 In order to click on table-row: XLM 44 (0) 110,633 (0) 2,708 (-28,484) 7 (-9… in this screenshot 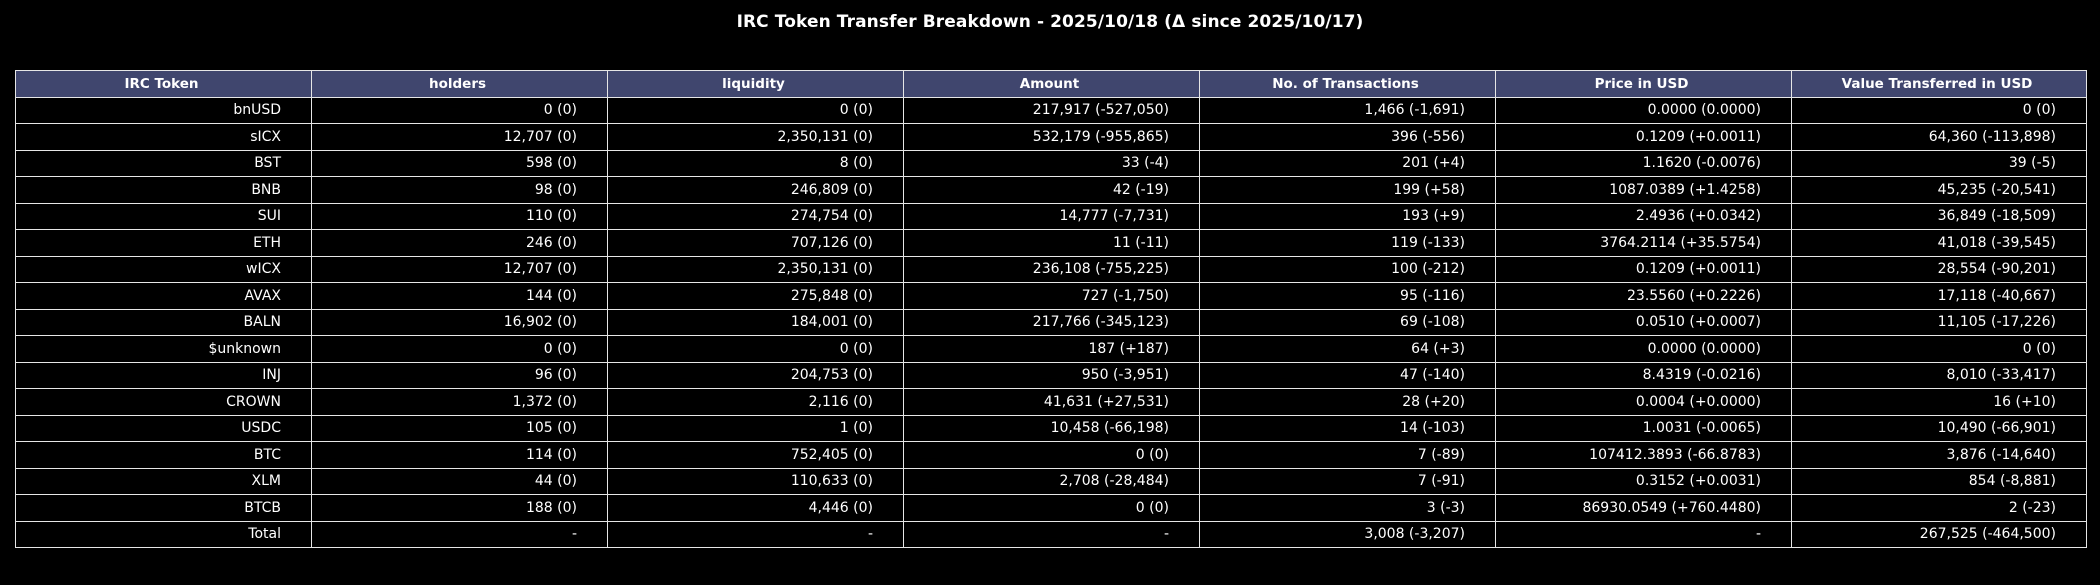, I will do `click(1051, 481)`.